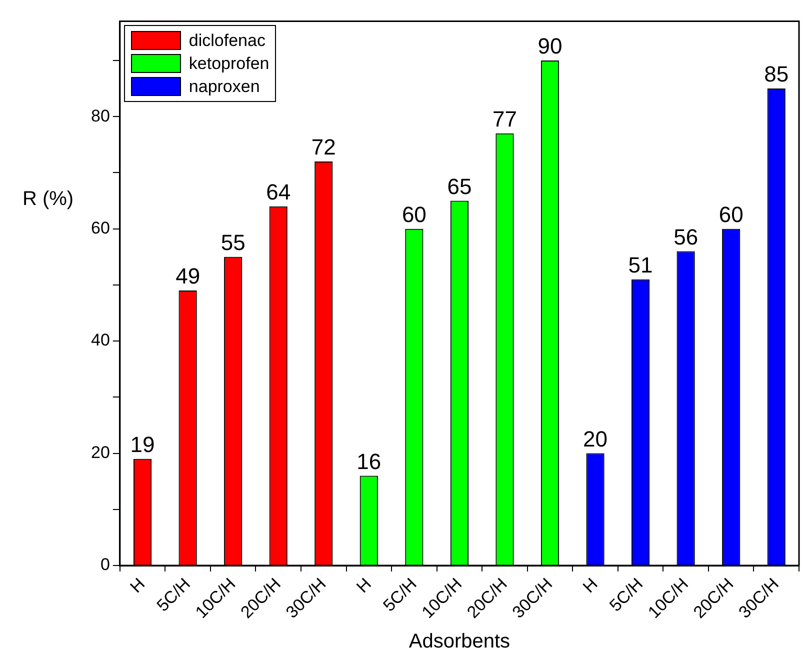 The height and width of the screenshot is (672, 811). What do you see at coordinates (224, 87) in the screenshot?
I see `legend-label: naproxen` at bounding box center [224, 87].